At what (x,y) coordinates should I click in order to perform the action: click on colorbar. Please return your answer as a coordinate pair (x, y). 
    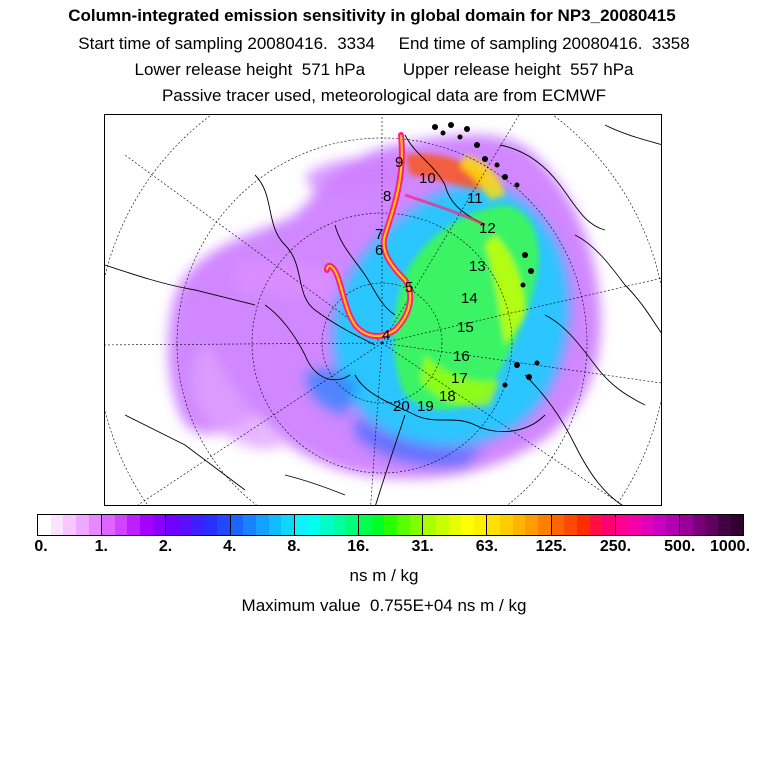
    Looking at the image, I should click on (390, 525).